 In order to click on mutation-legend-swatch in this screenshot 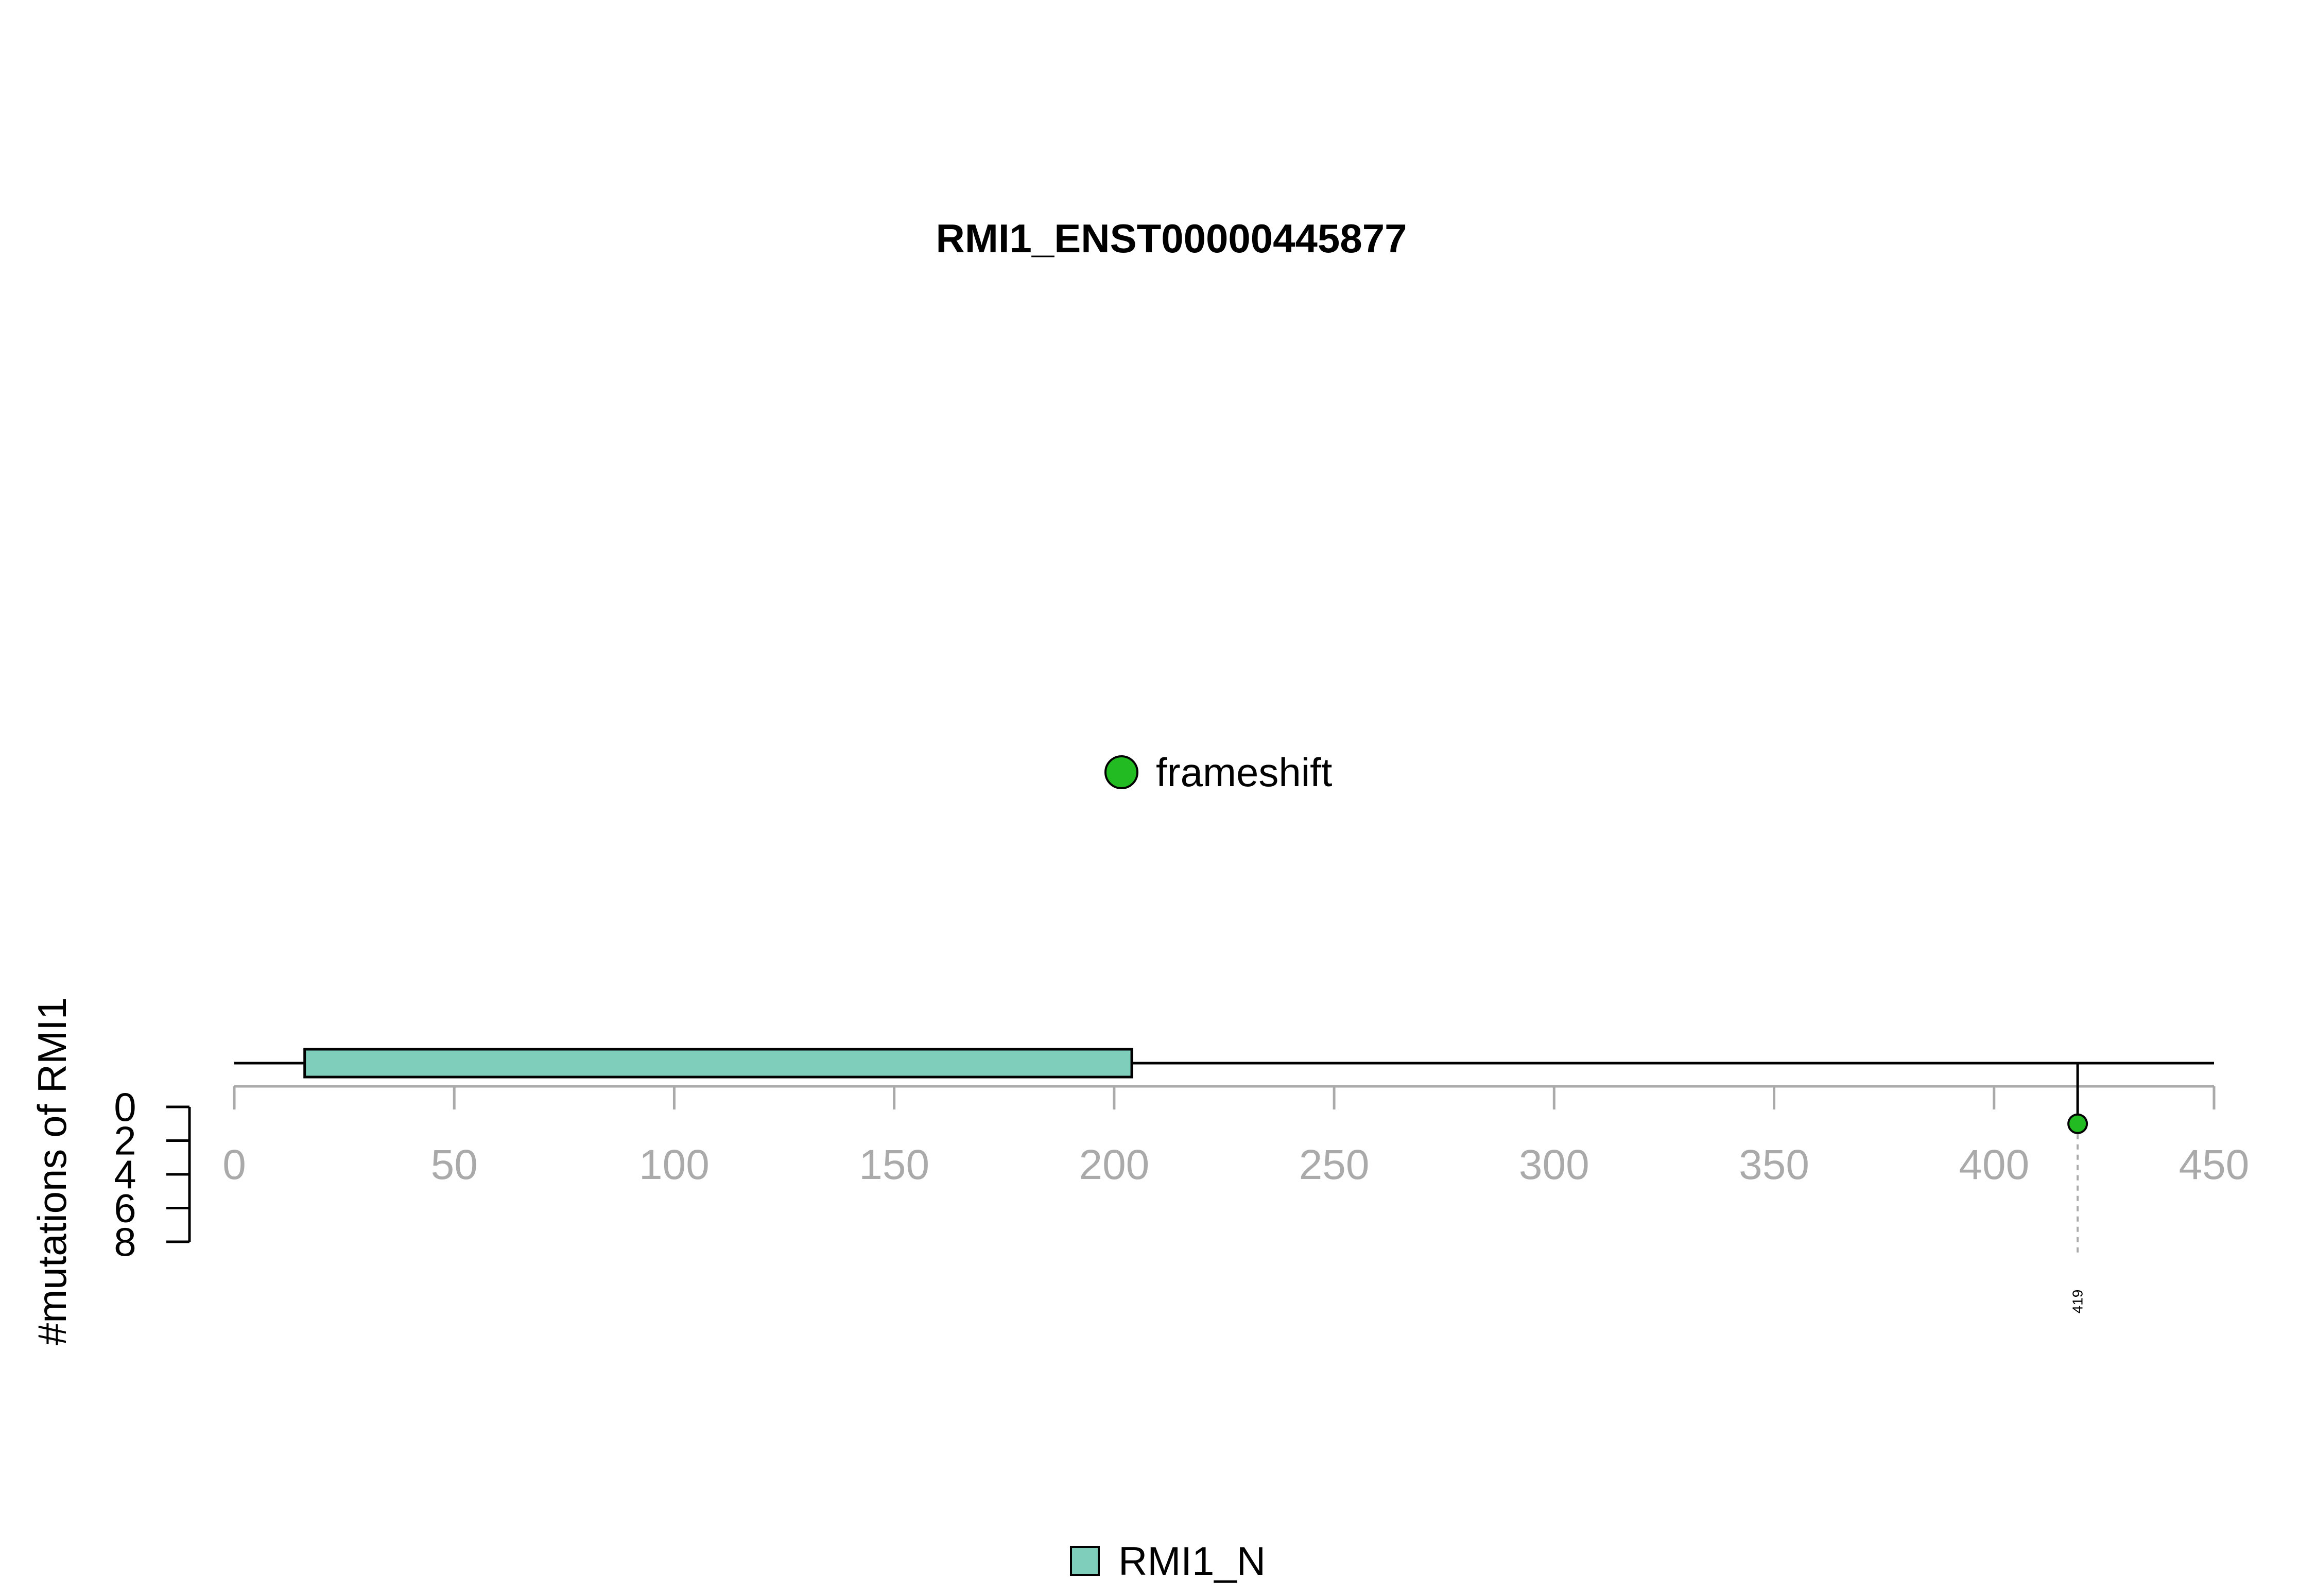, I will do `click(1121, 772)`.